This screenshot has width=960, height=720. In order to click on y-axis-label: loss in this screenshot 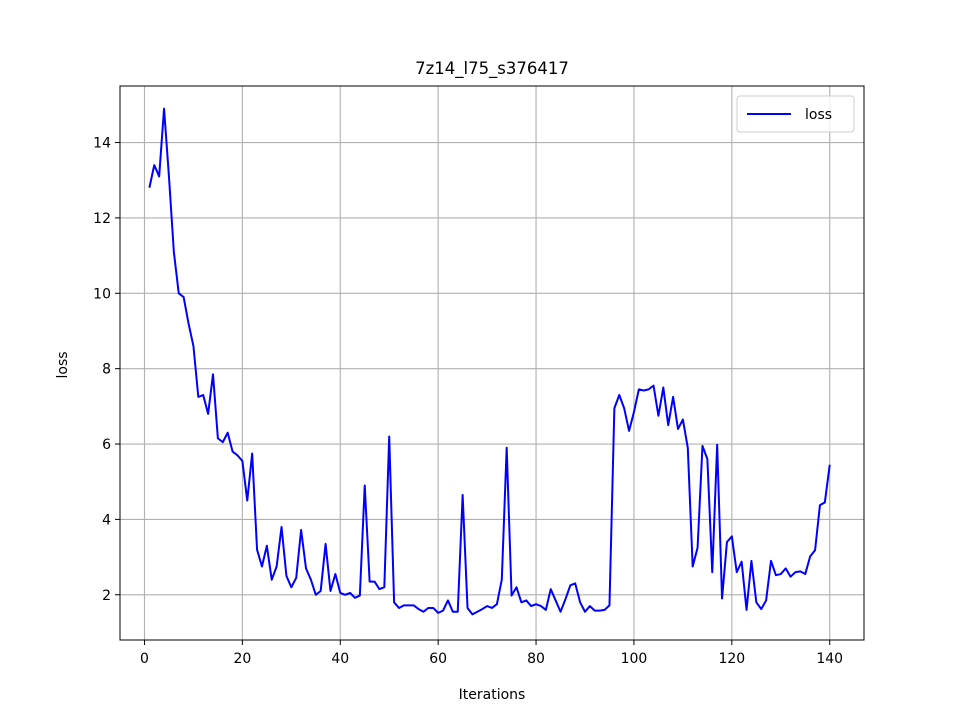, I will do `click(63, 364)`.